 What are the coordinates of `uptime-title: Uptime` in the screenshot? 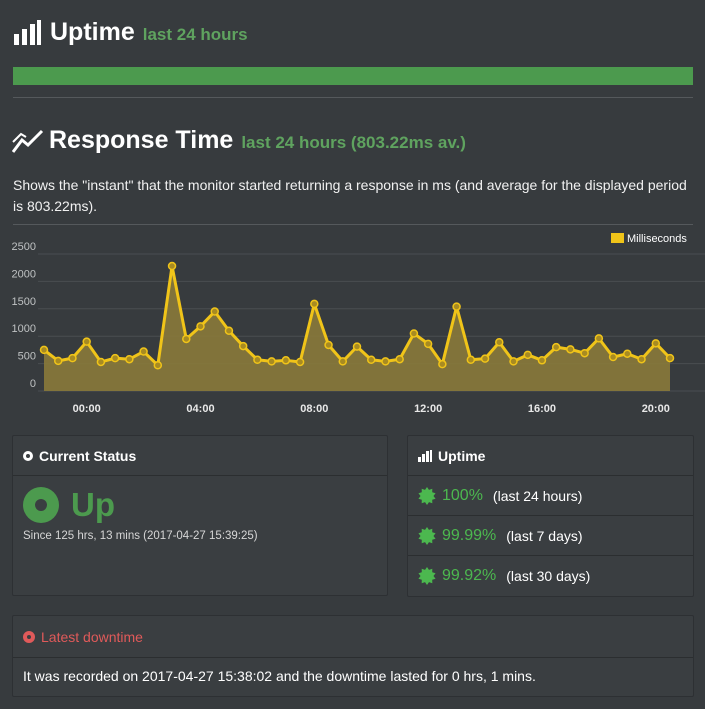 It's located at (92, 32).